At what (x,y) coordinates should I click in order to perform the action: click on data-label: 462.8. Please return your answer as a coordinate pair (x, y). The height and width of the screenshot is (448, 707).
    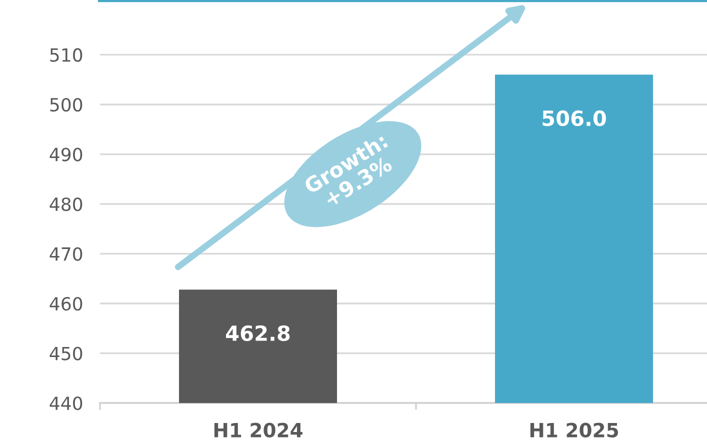
    Looking at the image, I should click on (258, 333).